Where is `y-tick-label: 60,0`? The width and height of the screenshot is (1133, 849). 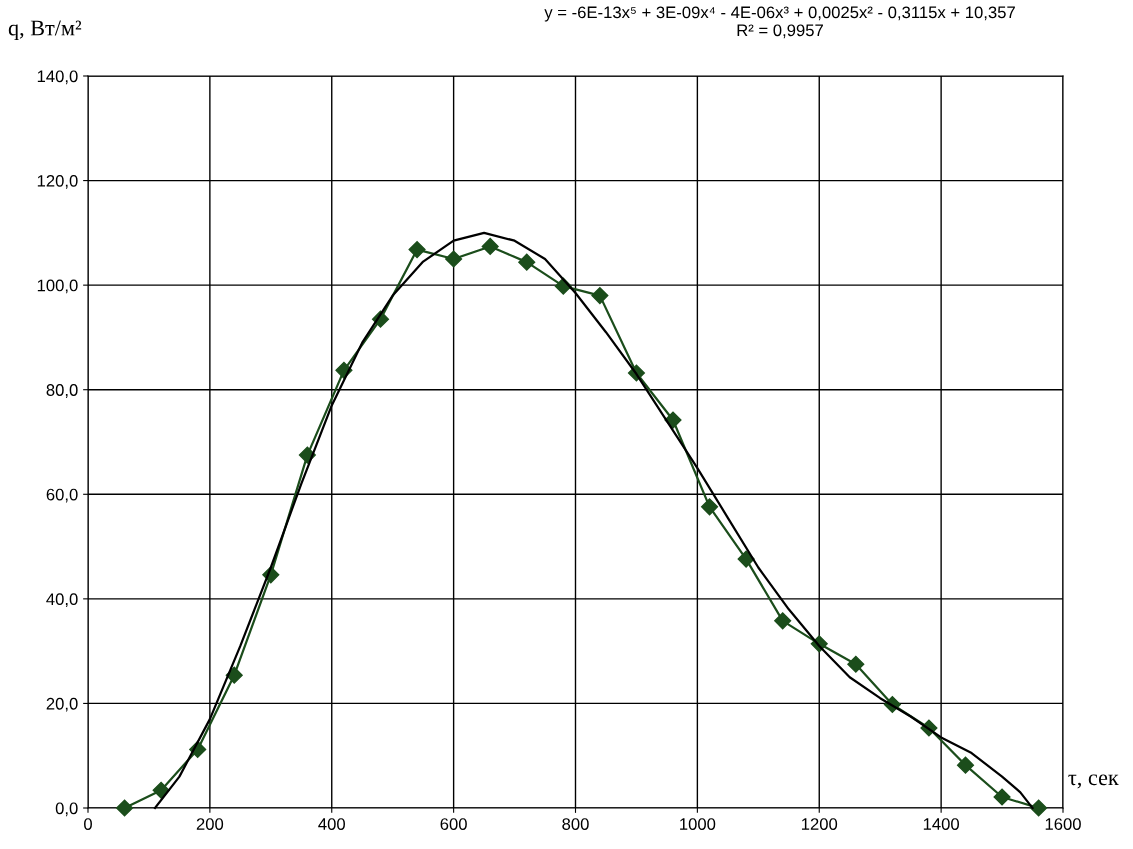
y-tick-label: 60,0 is located at coordinates (62, 495).